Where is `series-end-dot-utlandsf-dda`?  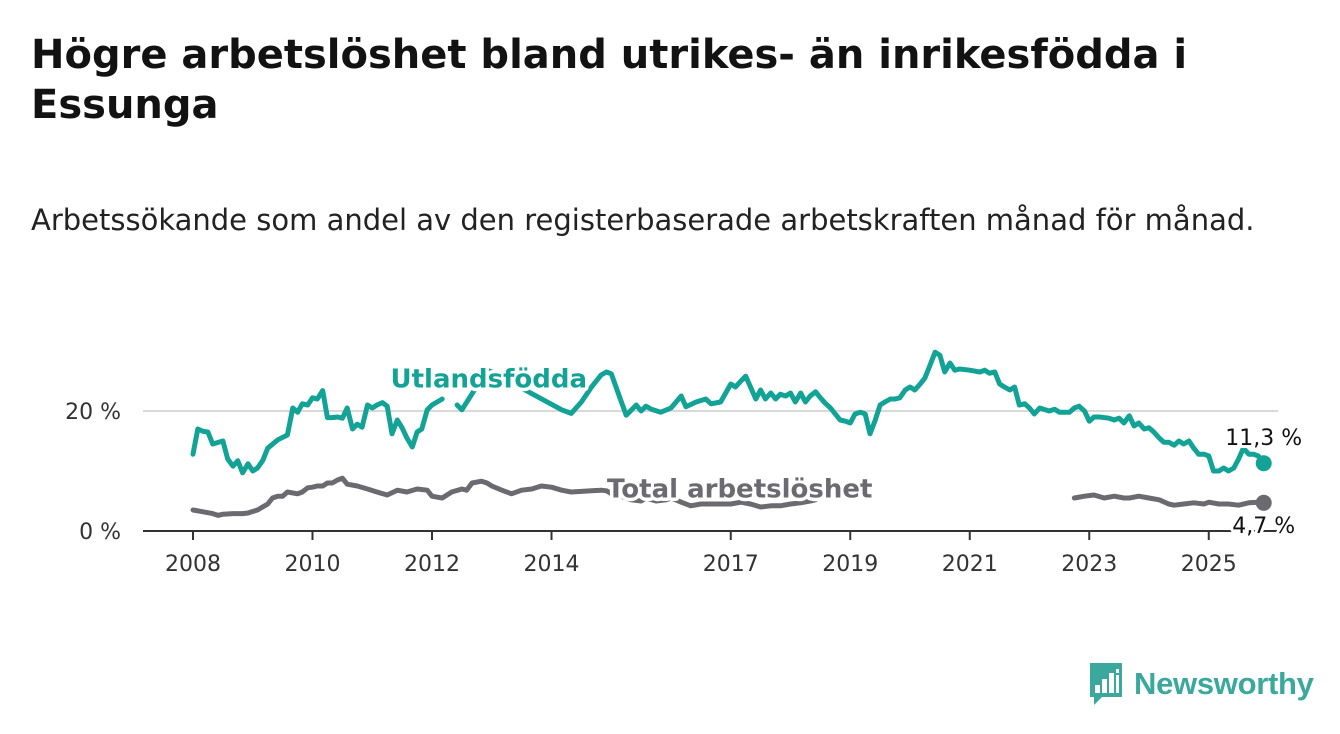
series-end-dot-utlandsf-dda is located at coordinates (1263, 463).